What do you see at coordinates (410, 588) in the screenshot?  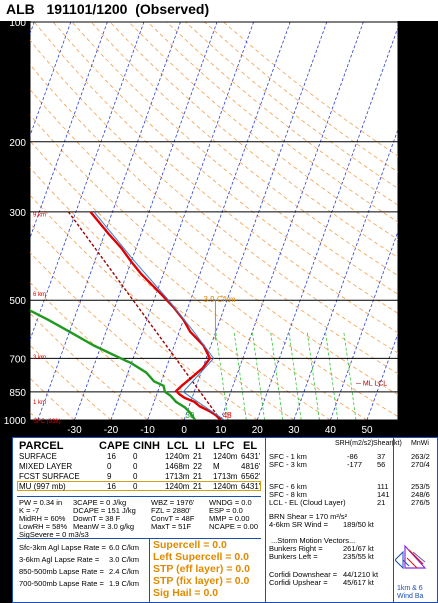 I see `hodo-label-1: 1km & 6` at bounding box center [410, 588].